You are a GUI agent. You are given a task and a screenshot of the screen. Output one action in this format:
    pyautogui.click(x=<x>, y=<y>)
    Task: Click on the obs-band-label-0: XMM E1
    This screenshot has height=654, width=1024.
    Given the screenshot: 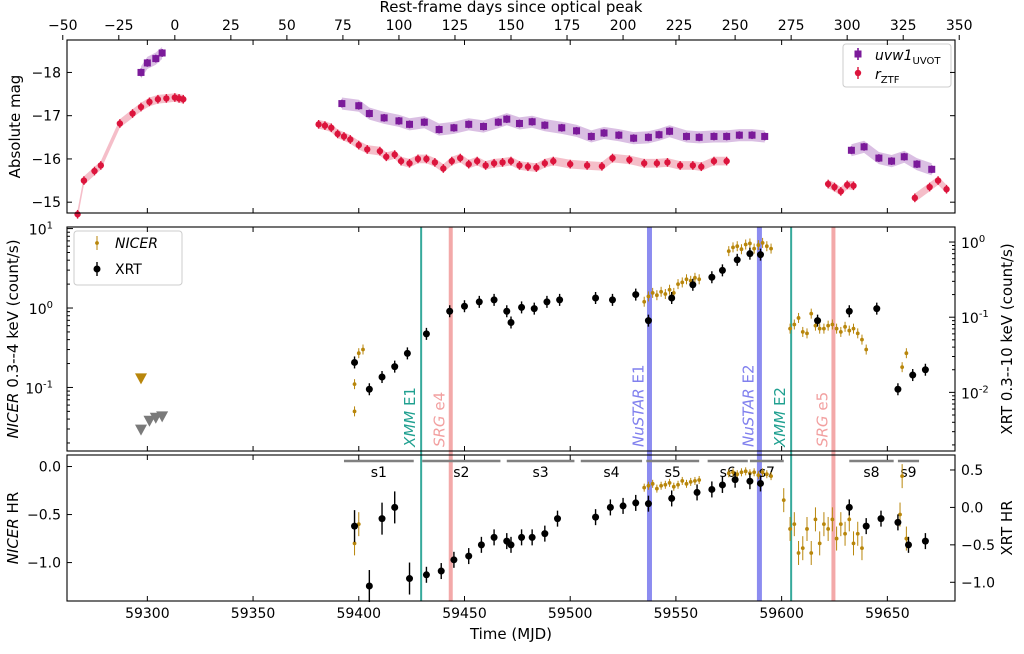 What is the action you would take?
    pyautogui.click(x=410, y=417)
    